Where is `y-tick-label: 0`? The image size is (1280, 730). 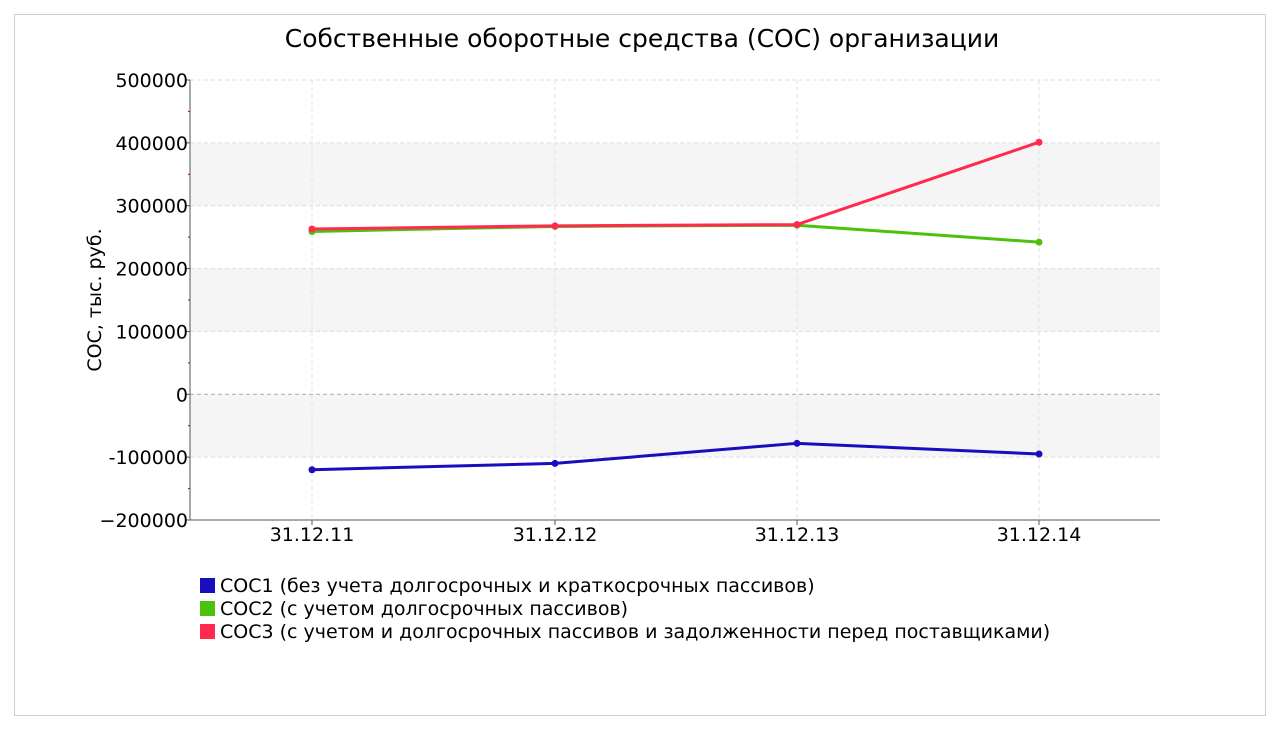 y-tick-label: 0 is located at coordinates (182, 395).